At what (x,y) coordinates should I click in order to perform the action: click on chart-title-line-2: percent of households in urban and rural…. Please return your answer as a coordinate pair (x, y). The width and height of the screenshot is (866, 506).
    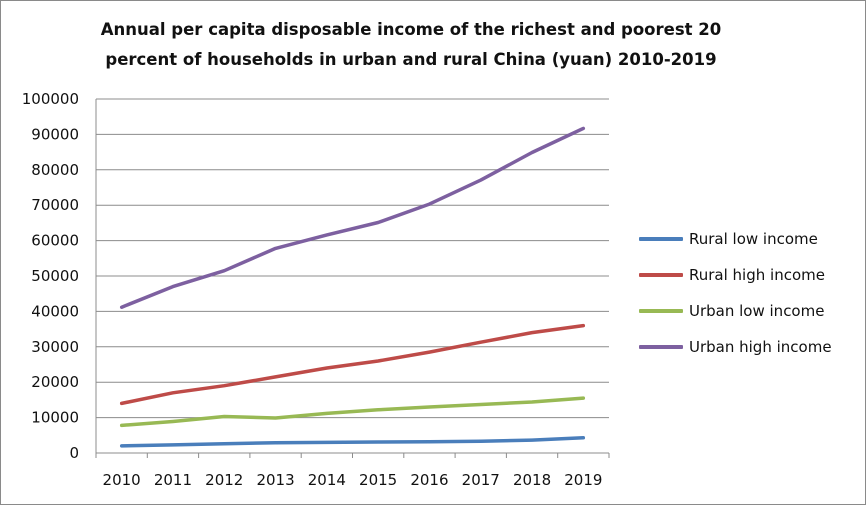
    Looking at the image, I should click on (411, 59).